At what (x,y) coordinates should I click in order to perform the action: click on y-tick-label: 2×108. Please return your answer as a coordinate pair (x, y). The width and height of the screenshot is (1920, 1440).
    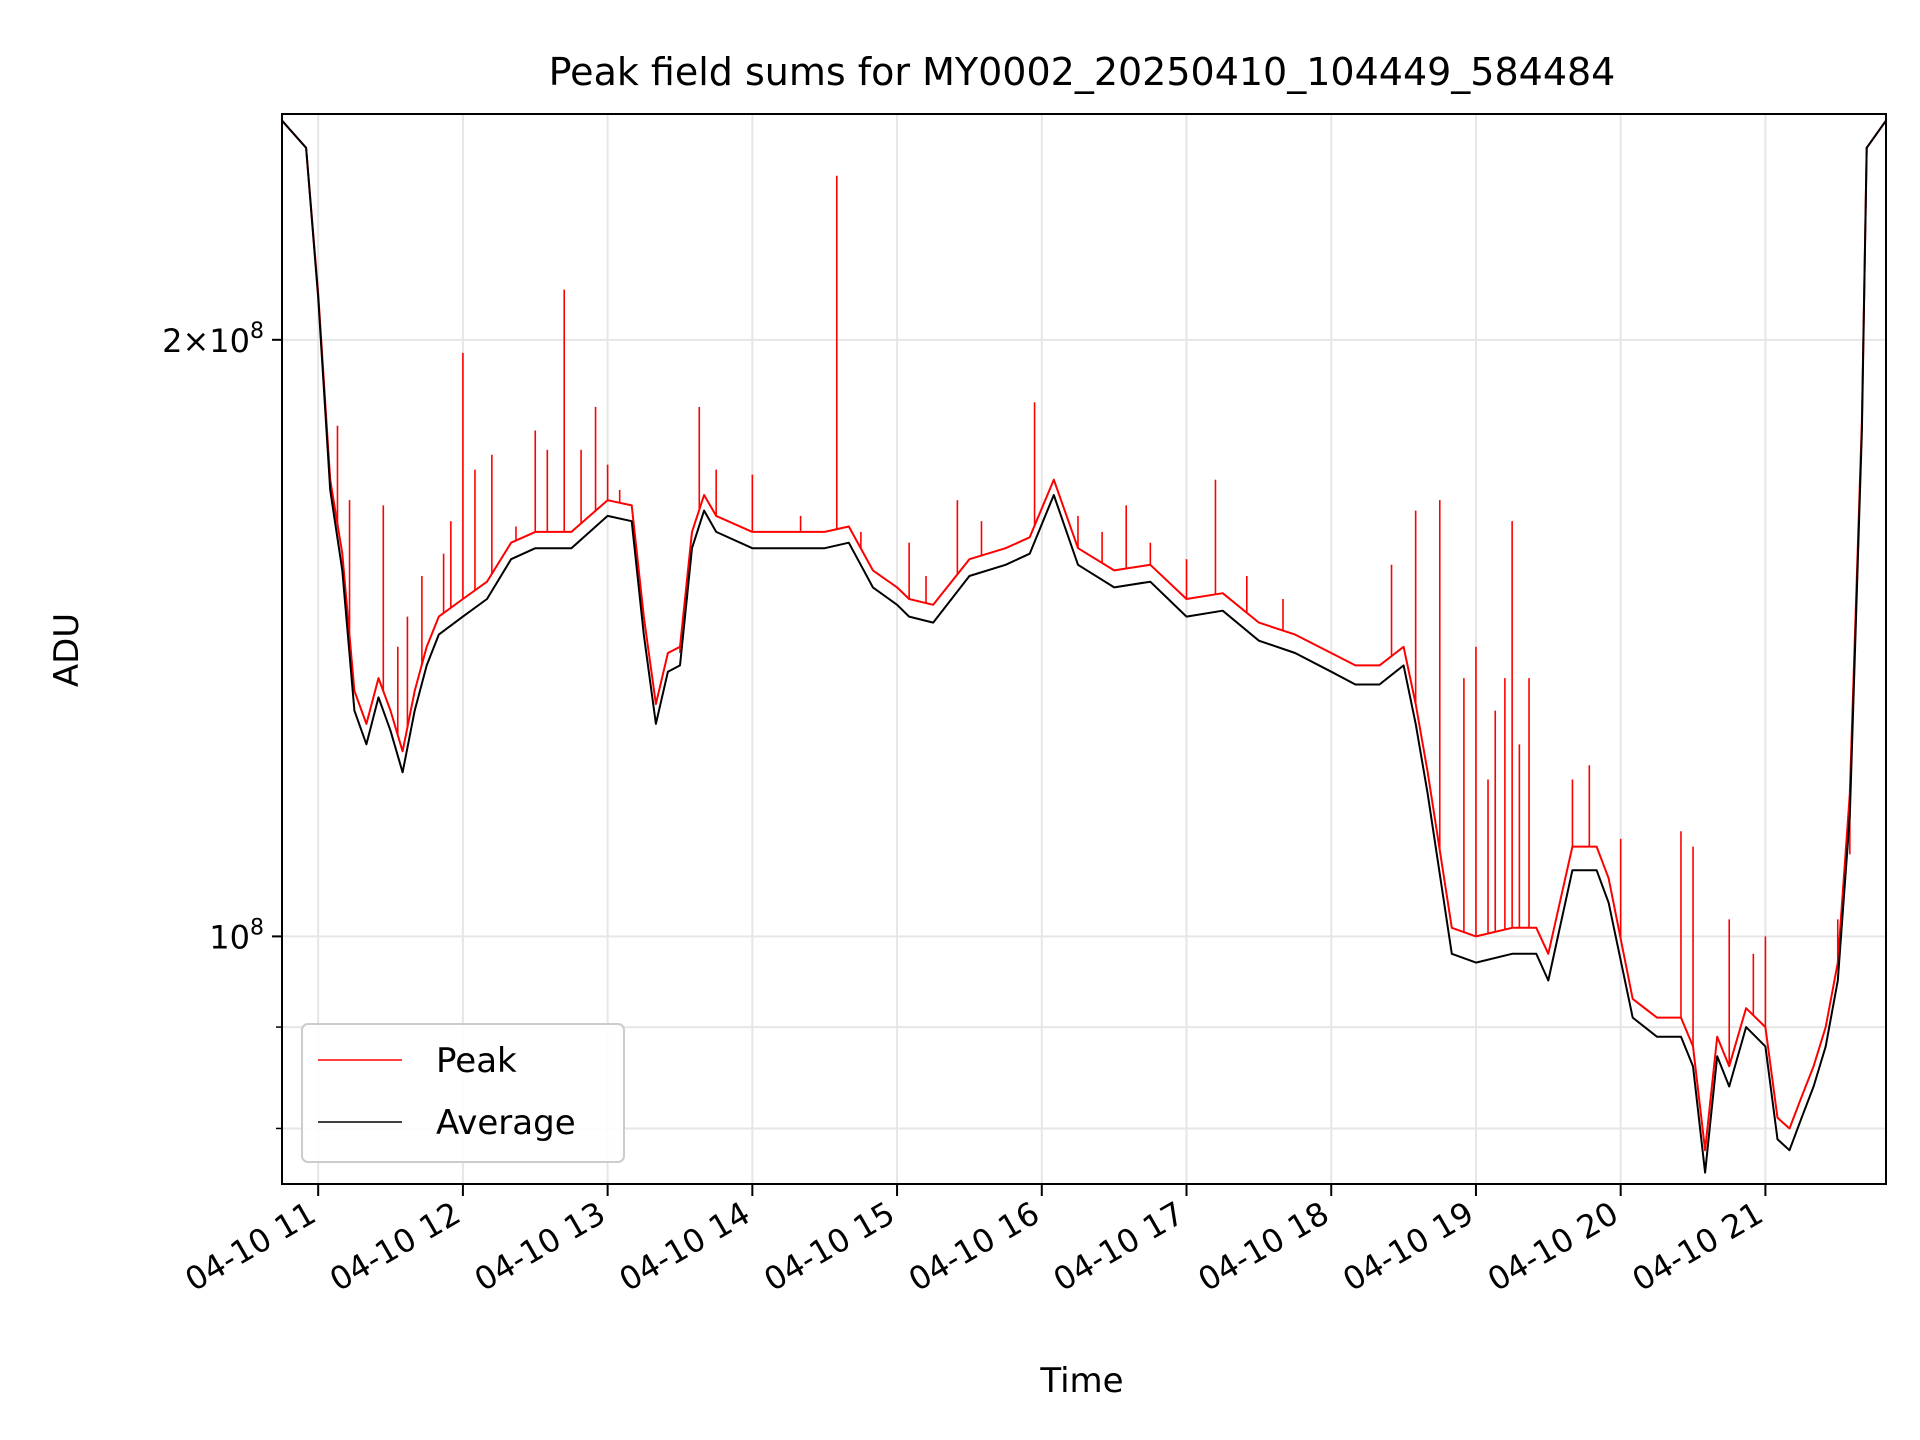
    Looking at the image, I should click on (213, 339).